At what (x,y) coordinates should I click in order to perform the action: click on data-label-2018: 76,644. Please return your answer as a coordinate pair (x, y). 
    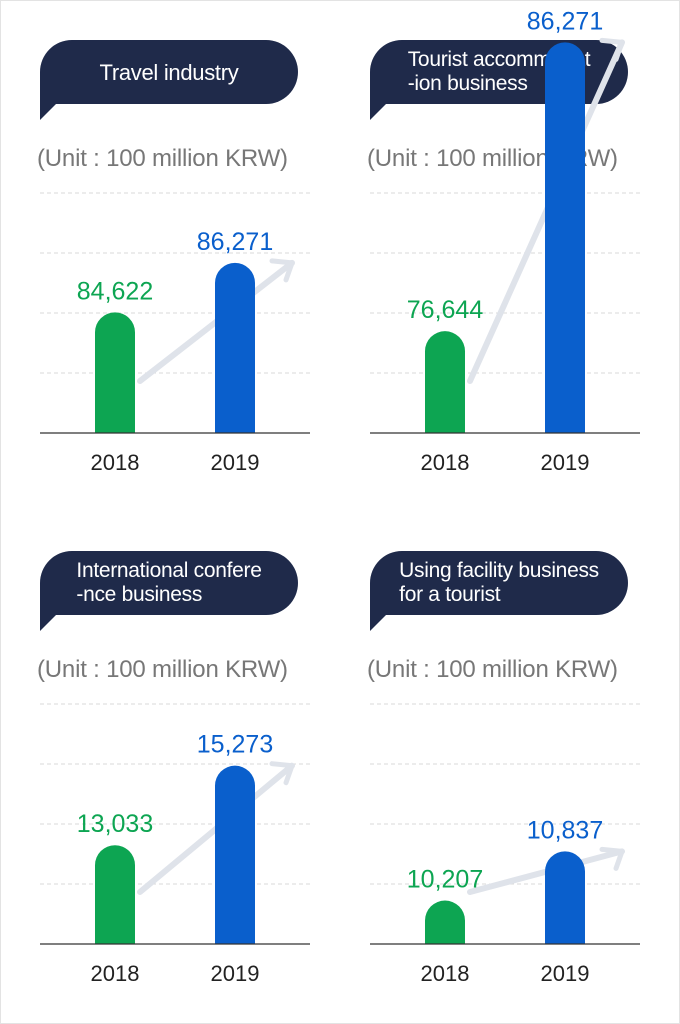
    Looking at the image, I should click on (445, 310).